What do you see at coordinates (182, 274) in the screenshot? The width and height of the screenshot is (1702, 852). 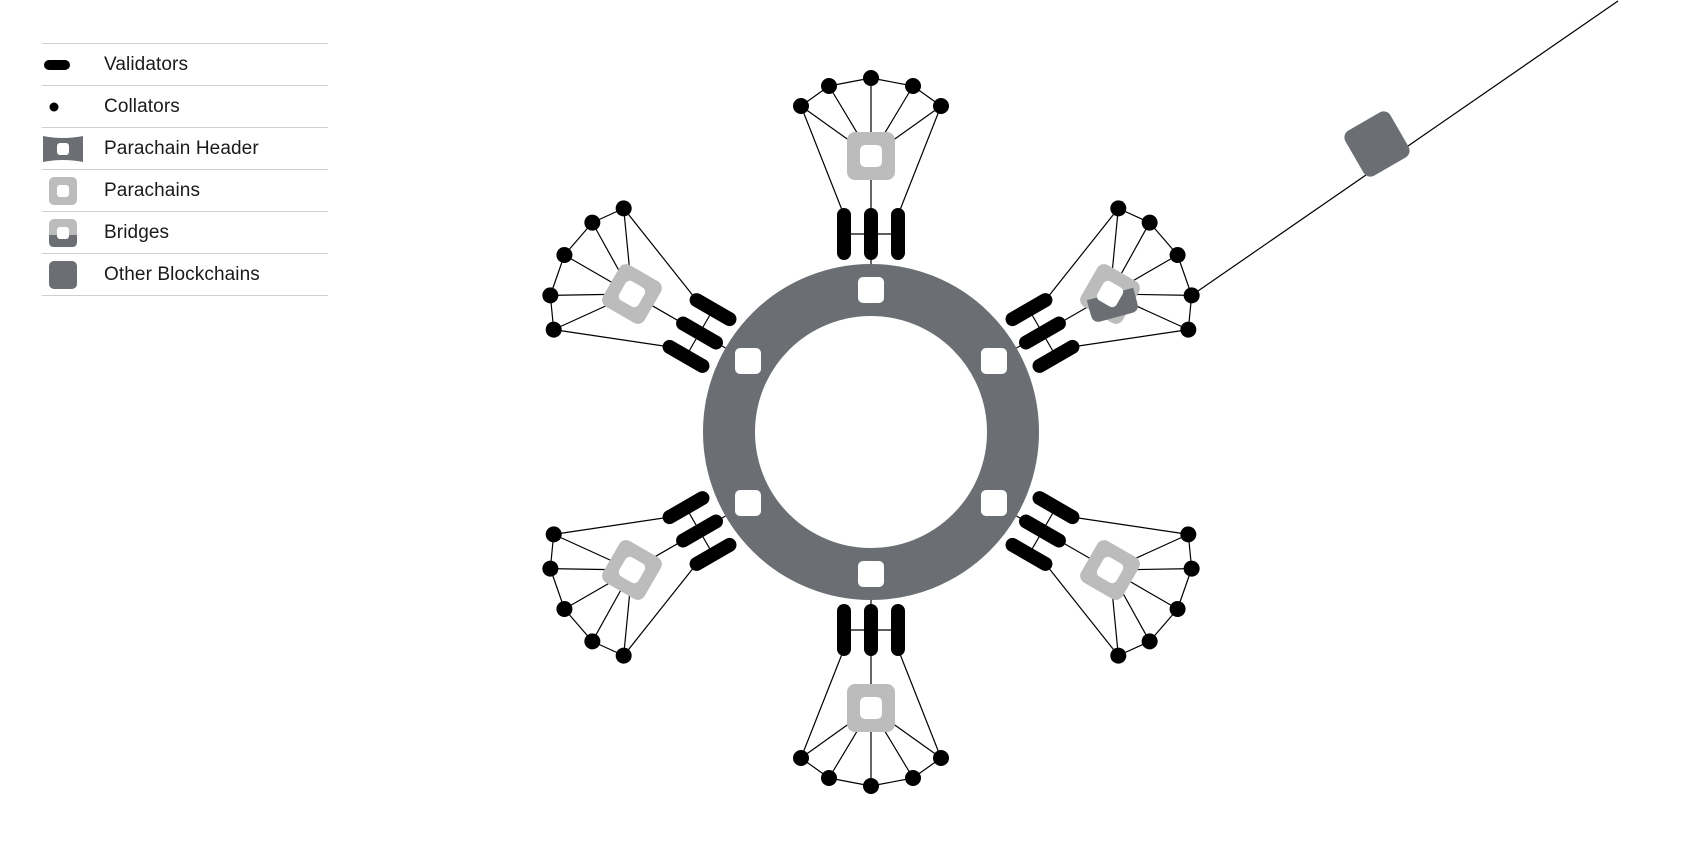 I see `legend-label: Other Blockchains` at bounding box center [182, 274].